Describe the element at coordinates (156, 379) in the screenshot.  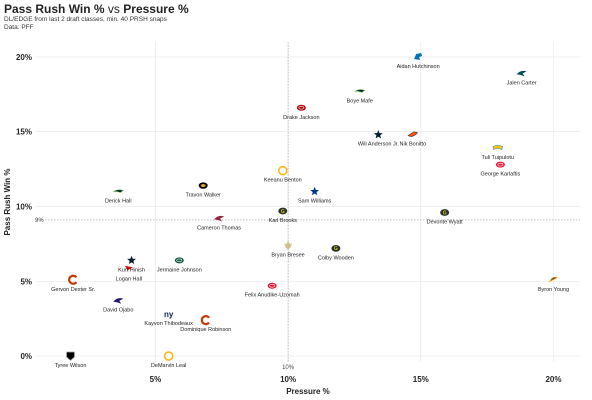
I see `x-tick-label: 5%` at that location.